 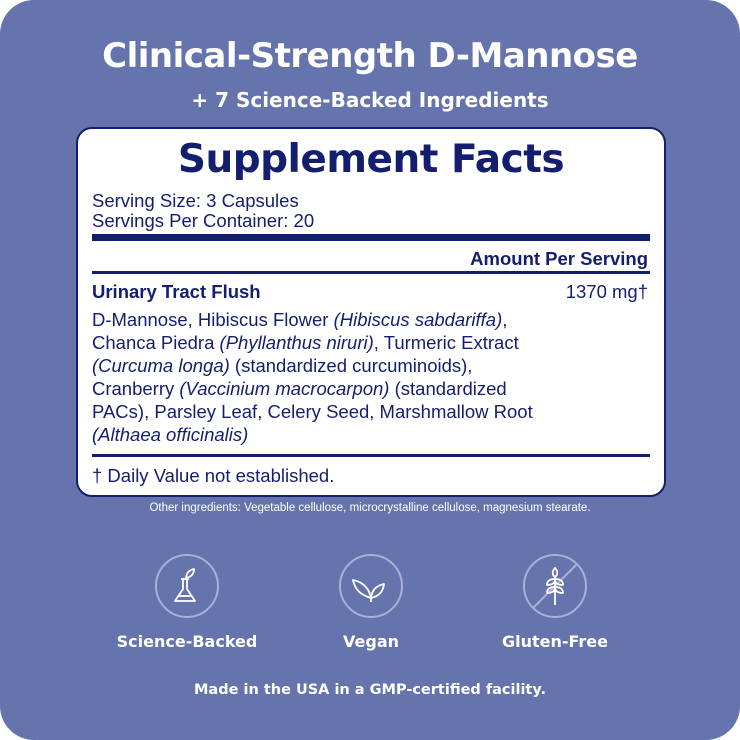 I want to click on latin-name: (Phyllanthus niruri), so click(x=296, y=342).